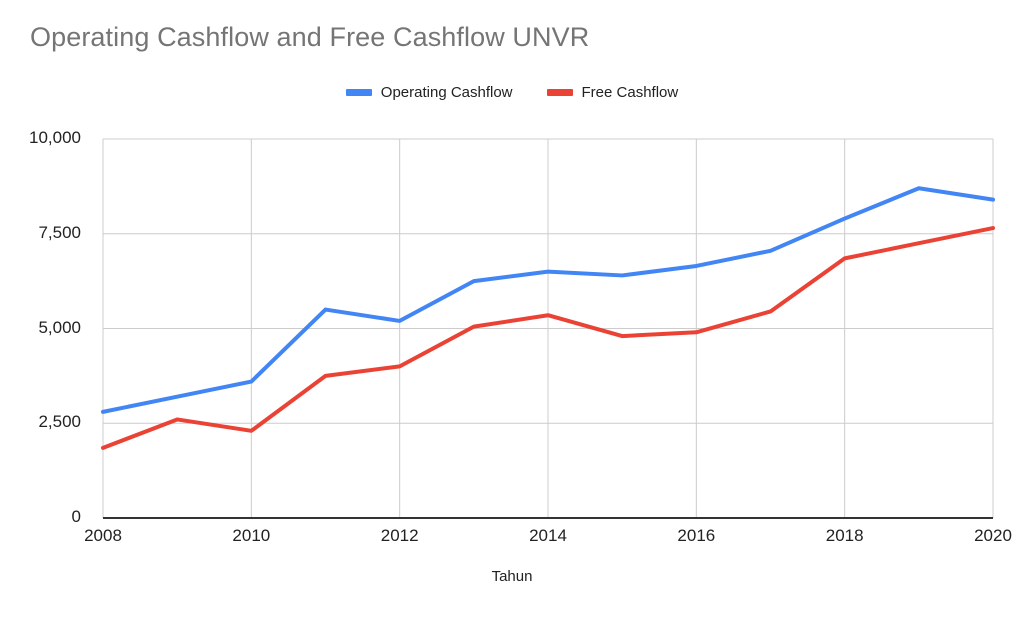  I want to click on x-axis-tick-label: 2020, so click(993, 535).